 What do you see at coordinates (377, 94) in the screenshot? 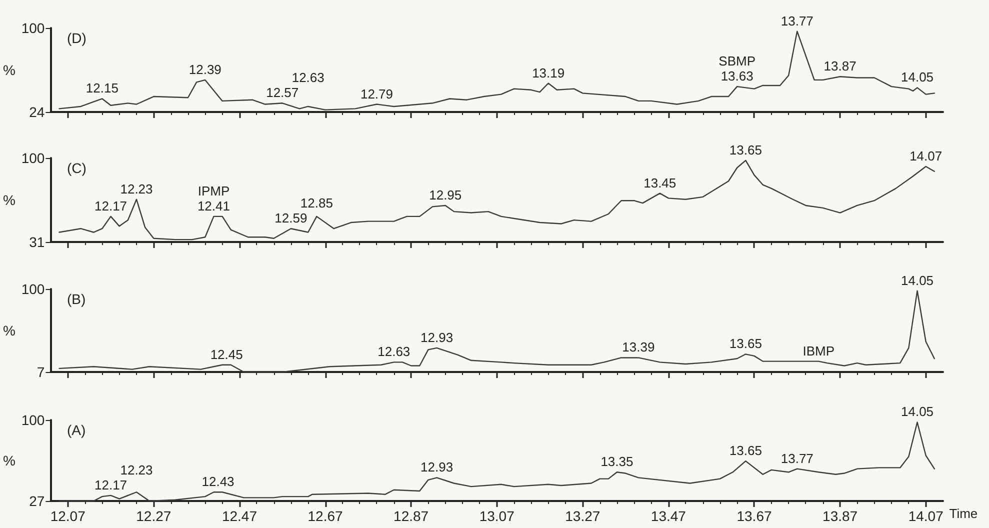
I see `annotation: 12.79` at bounding box center [377, 94].